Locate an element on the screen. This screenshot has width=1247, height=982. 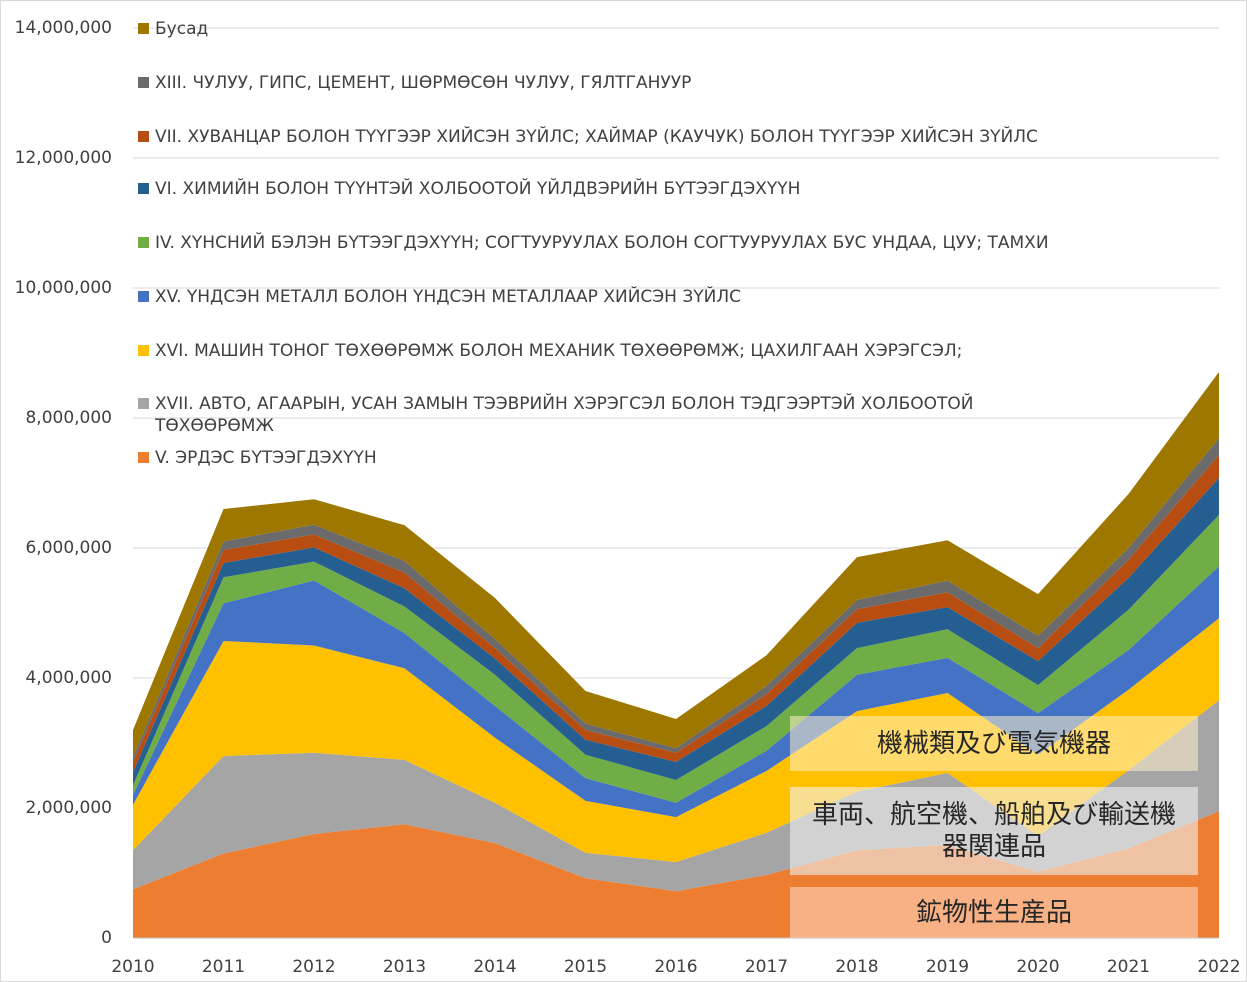
legend-label: Бусад is located at coordinates (182, 29).